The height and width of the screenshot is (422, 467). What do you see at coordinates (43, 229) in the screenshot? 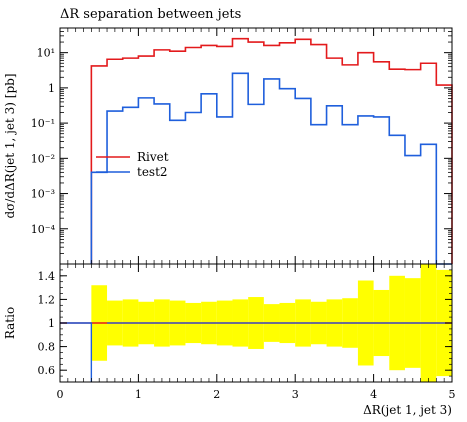
I see `y-tick-label: 10⁻⁴` at bounding box center [43, 229].